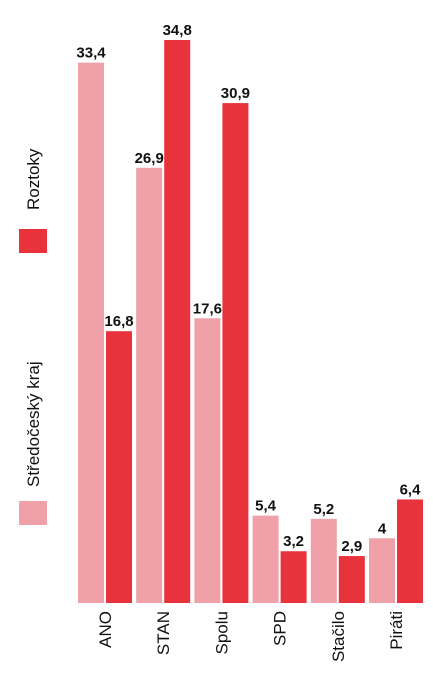 This screenshot has width=433, height=691. Describe the element at coordinates (338, 636) in the screenshot. I see `x-tick-stacilo: Stačilo` at that location.